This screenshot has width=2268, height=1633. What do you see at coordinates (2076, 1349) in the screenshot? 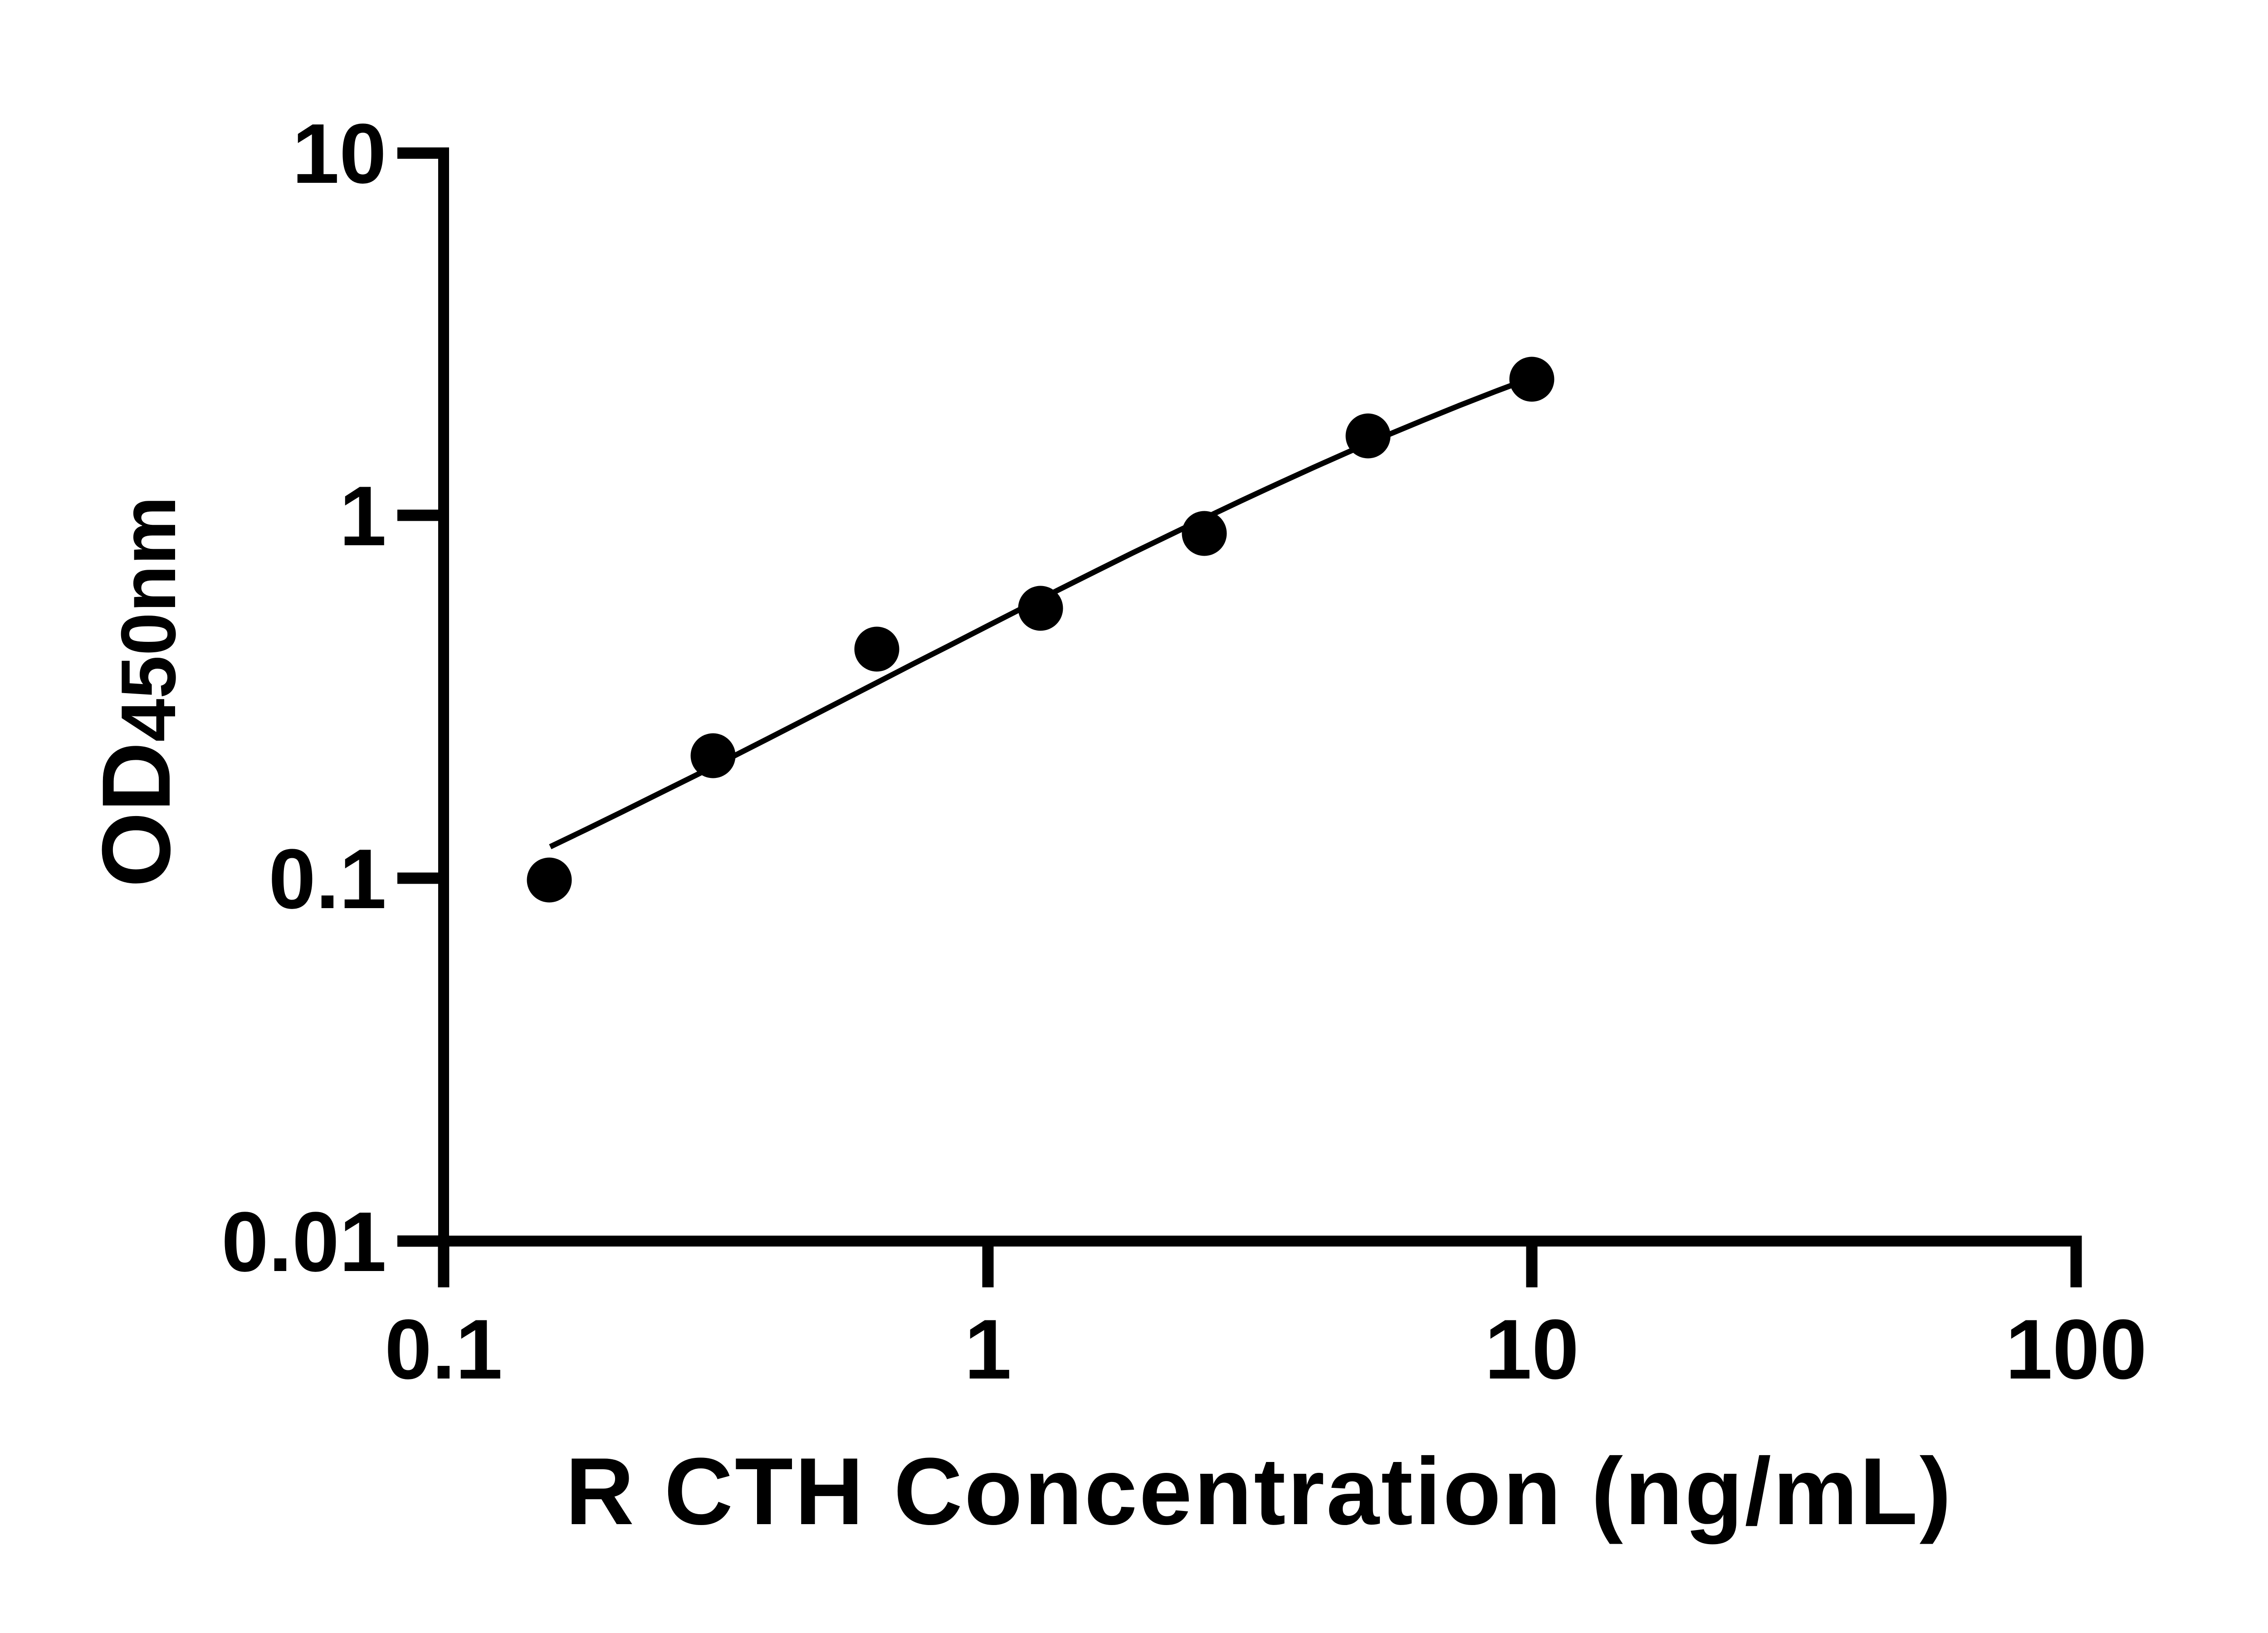
I see `svg-text: 100` at bounding box center [2076, 1349].